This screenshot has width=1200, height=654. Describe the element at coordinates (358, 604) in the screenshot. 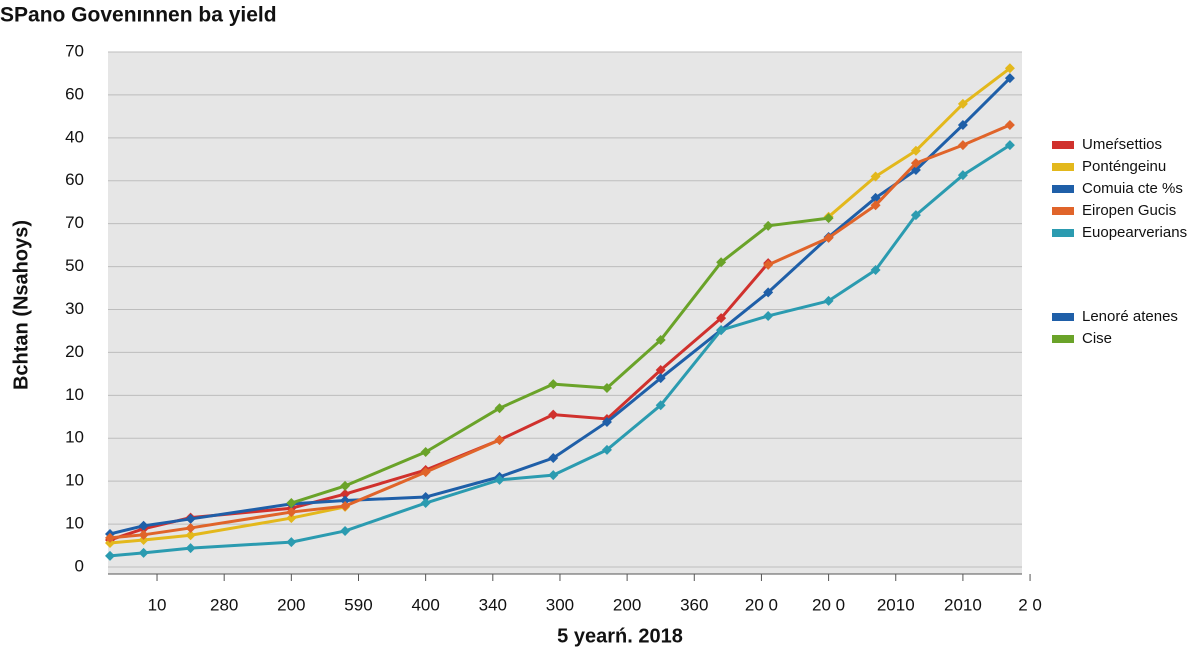

I see `x-tick-label: 590` at that location.